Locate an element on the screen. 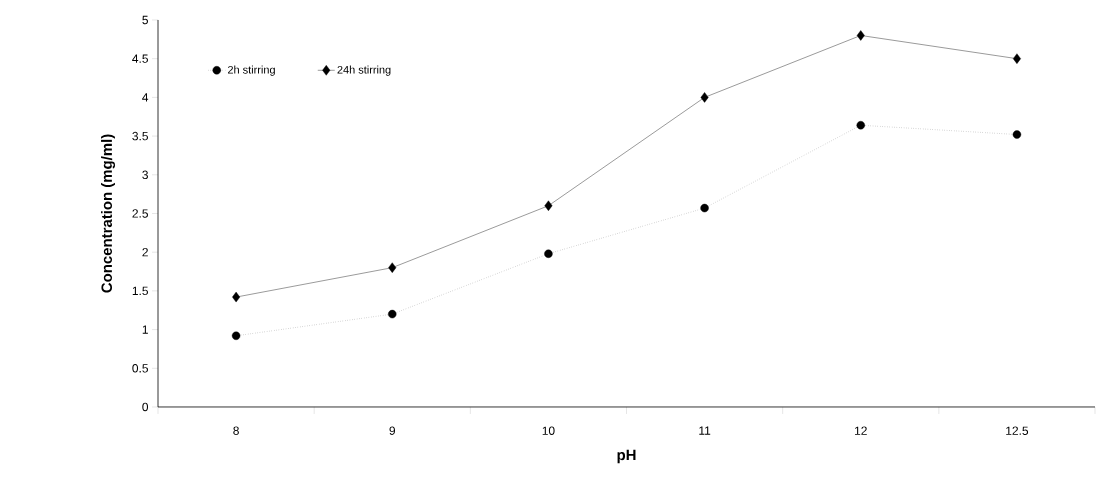 The width and height of the screenshot is (1109, 494). x-tick-label: 10 is located at coordinates (548, 430).